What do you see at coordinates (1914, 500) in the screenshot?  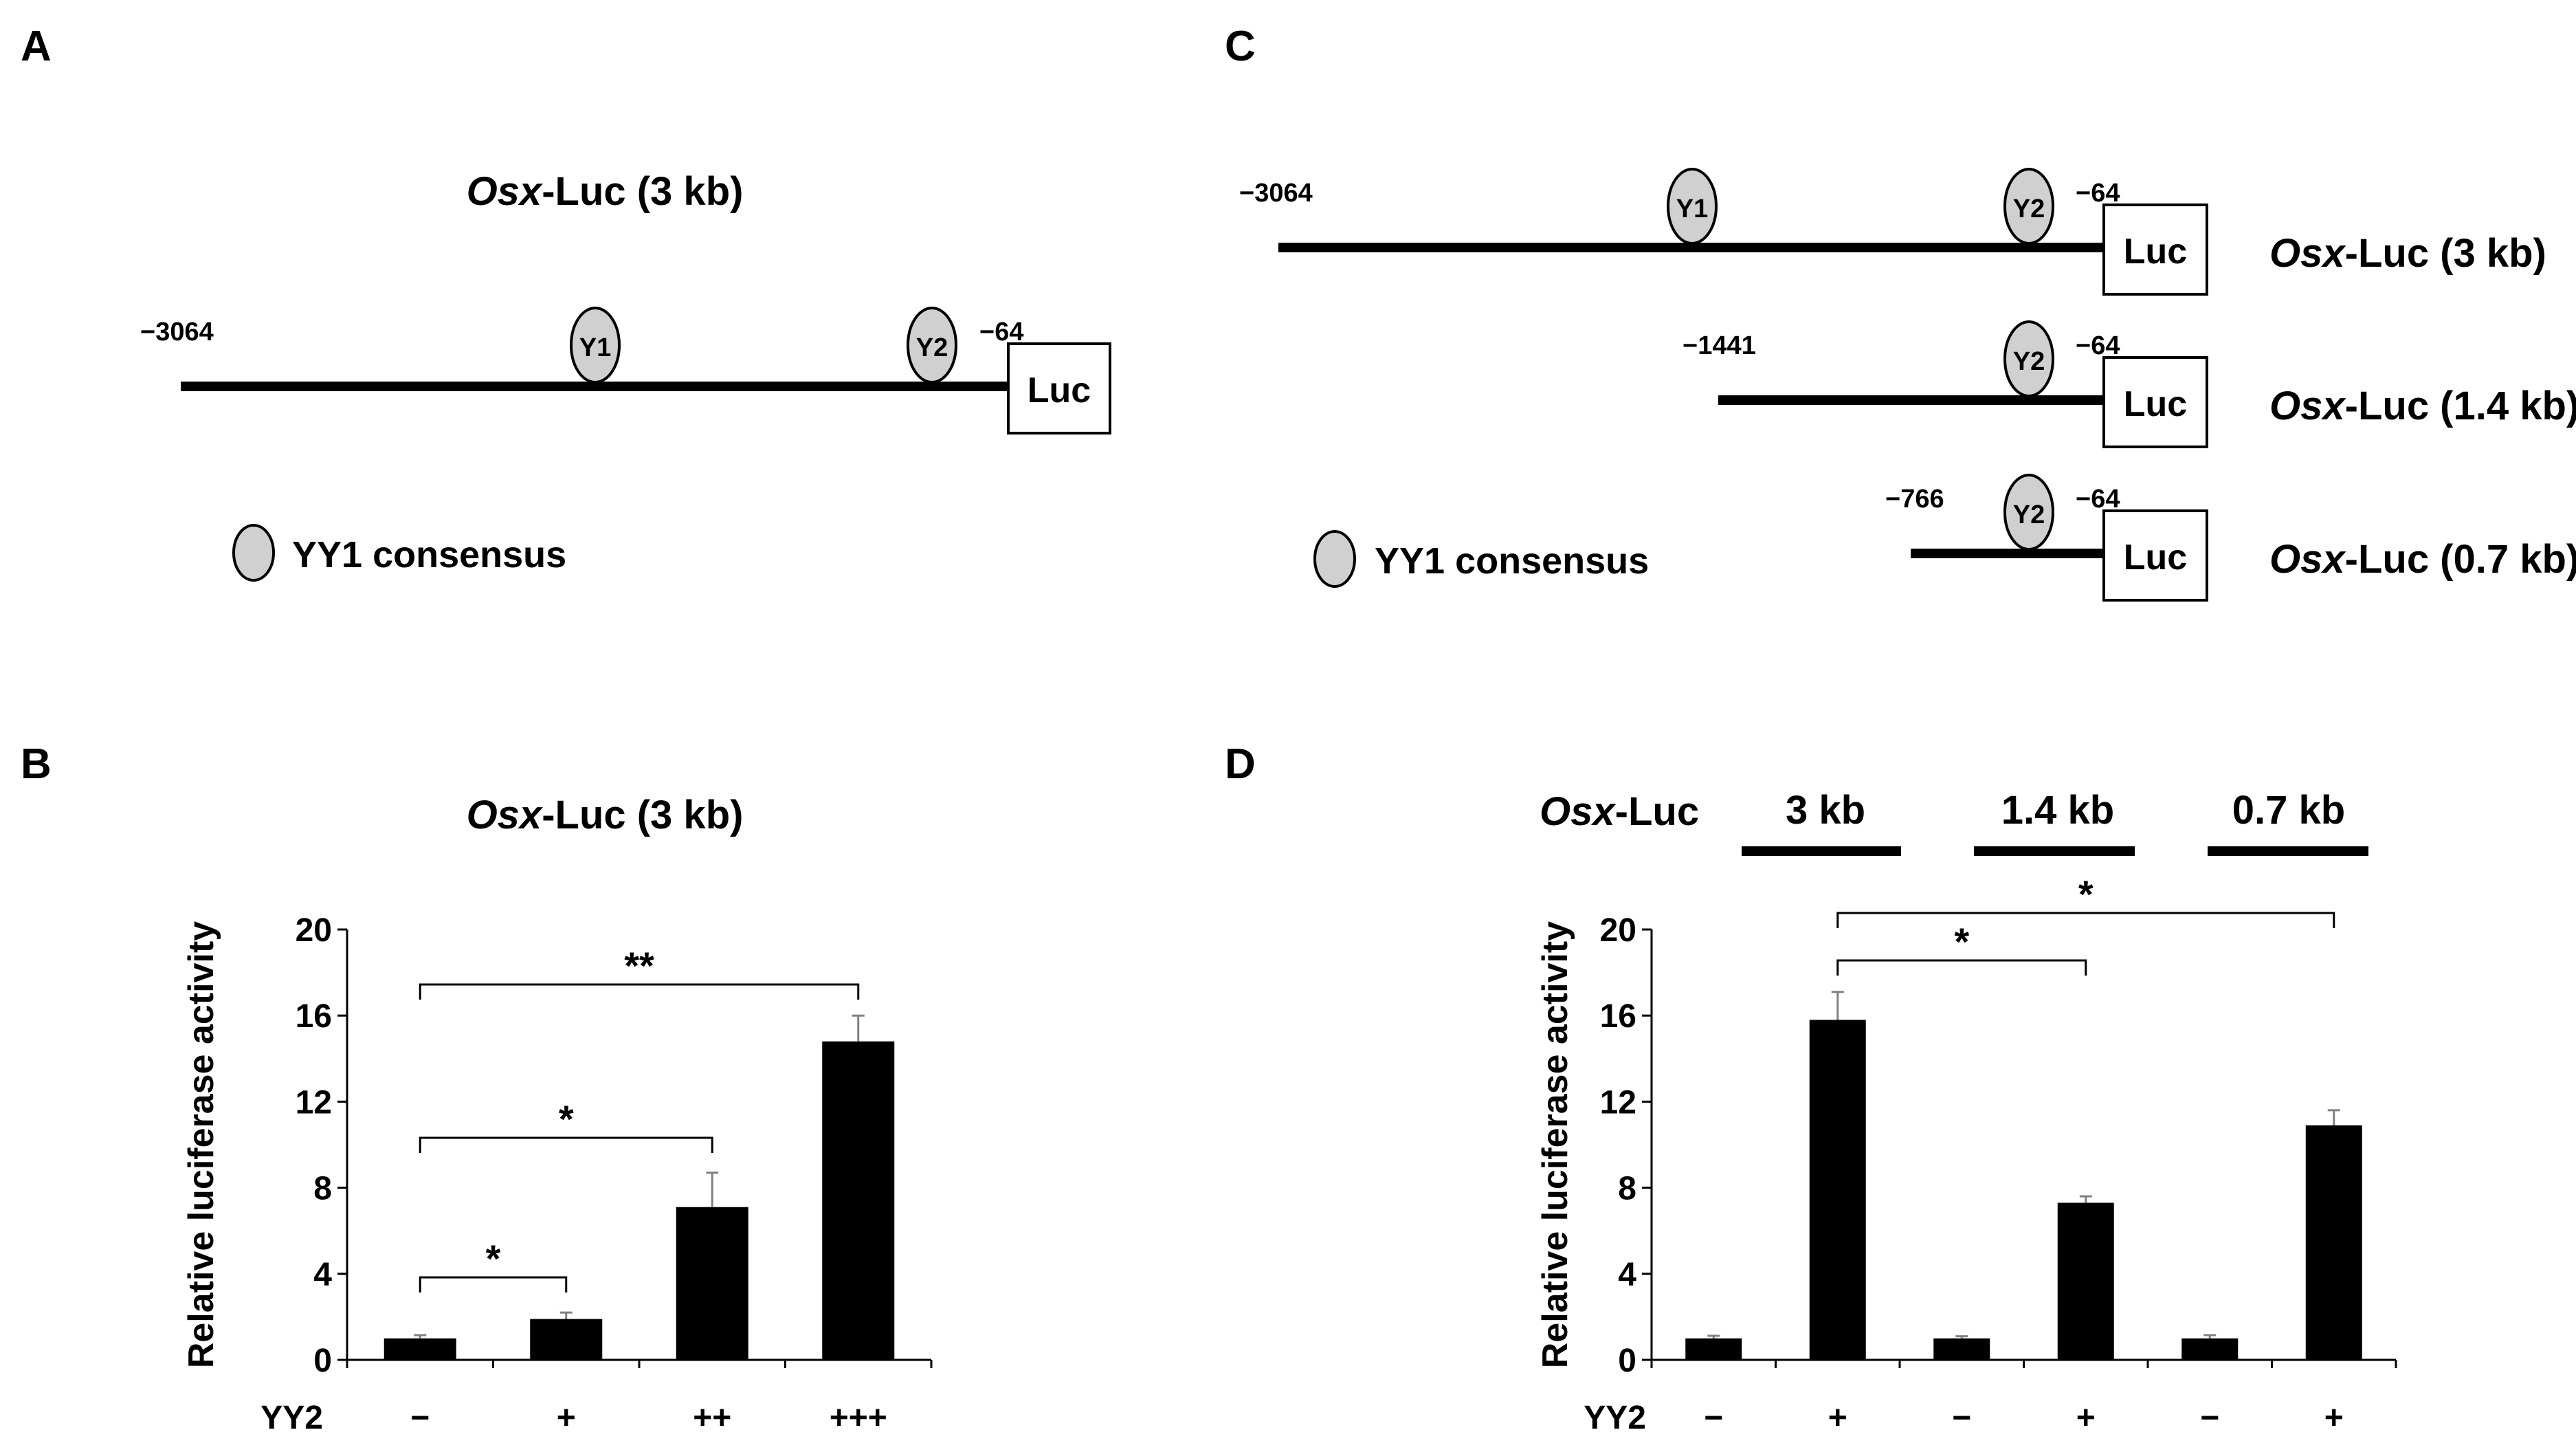 I see `start-coordinate: −766` at bounding box center [1914, 500].